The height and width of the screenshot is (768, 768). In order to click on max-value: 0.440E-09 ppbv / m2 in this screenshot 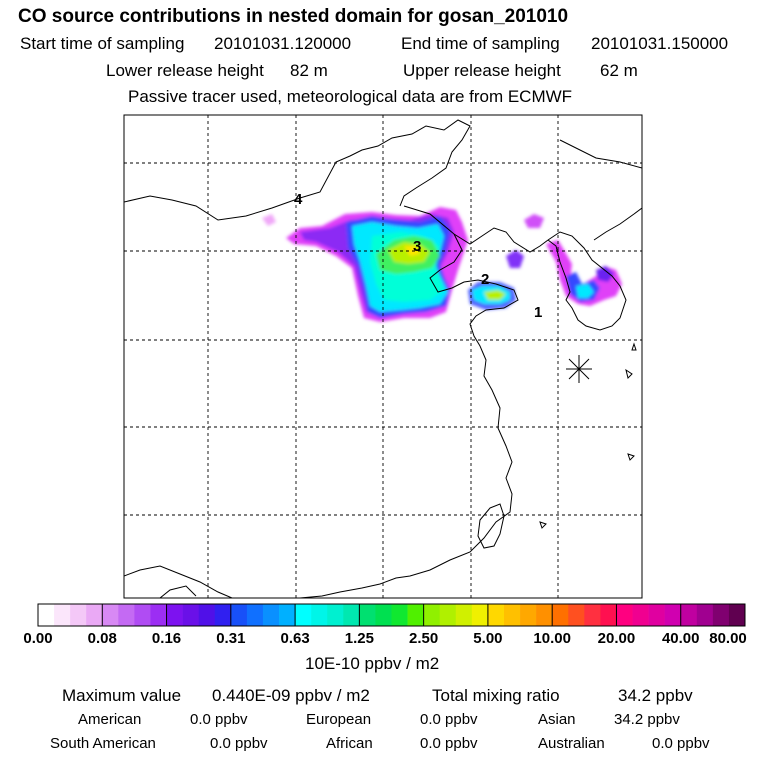, I will do `click(291, 695)`.